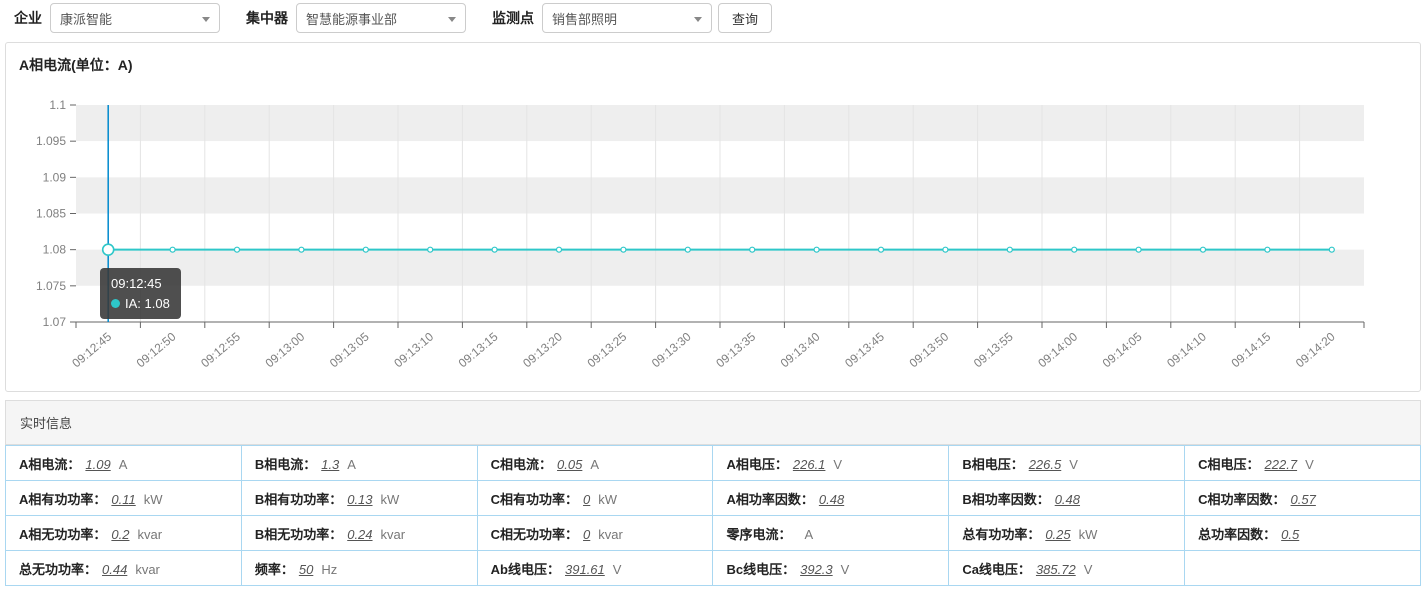 The width and height of the screenshot is (1426, 593). I want to click on x-axis-label: 09:14:00, so click(1057, 349).